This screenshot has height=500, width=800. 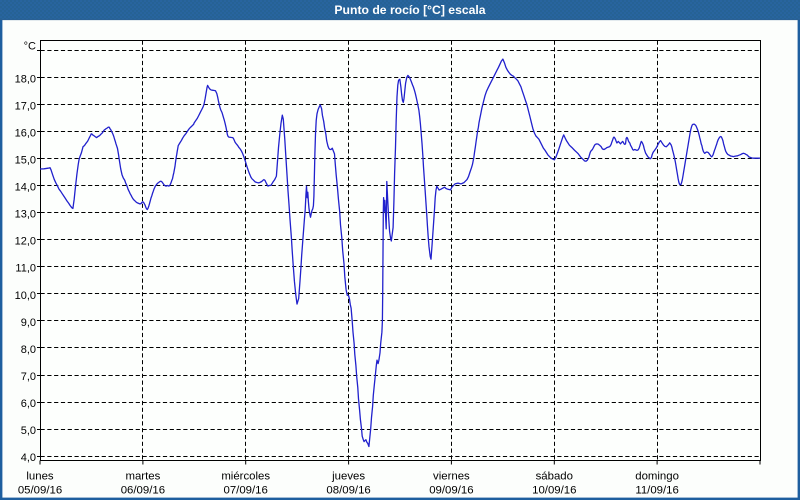 What do you see at coordinates (348, 491) in the screenshot?
I see `svg-text: 08/09/16` at bounding box center [348, 491].